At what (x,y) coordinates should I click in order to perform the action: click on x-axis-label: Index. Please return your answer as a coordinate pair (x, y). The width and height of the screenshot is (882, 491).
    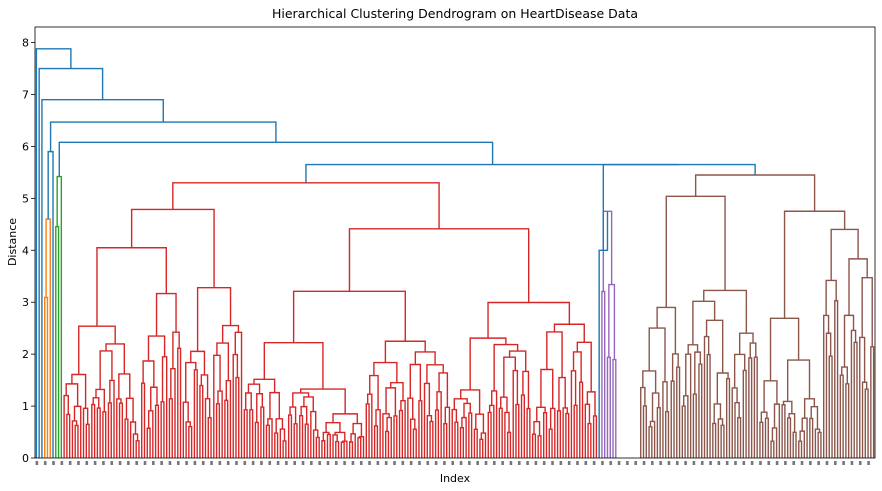
    Looking at the image, I should click on (455, 478).